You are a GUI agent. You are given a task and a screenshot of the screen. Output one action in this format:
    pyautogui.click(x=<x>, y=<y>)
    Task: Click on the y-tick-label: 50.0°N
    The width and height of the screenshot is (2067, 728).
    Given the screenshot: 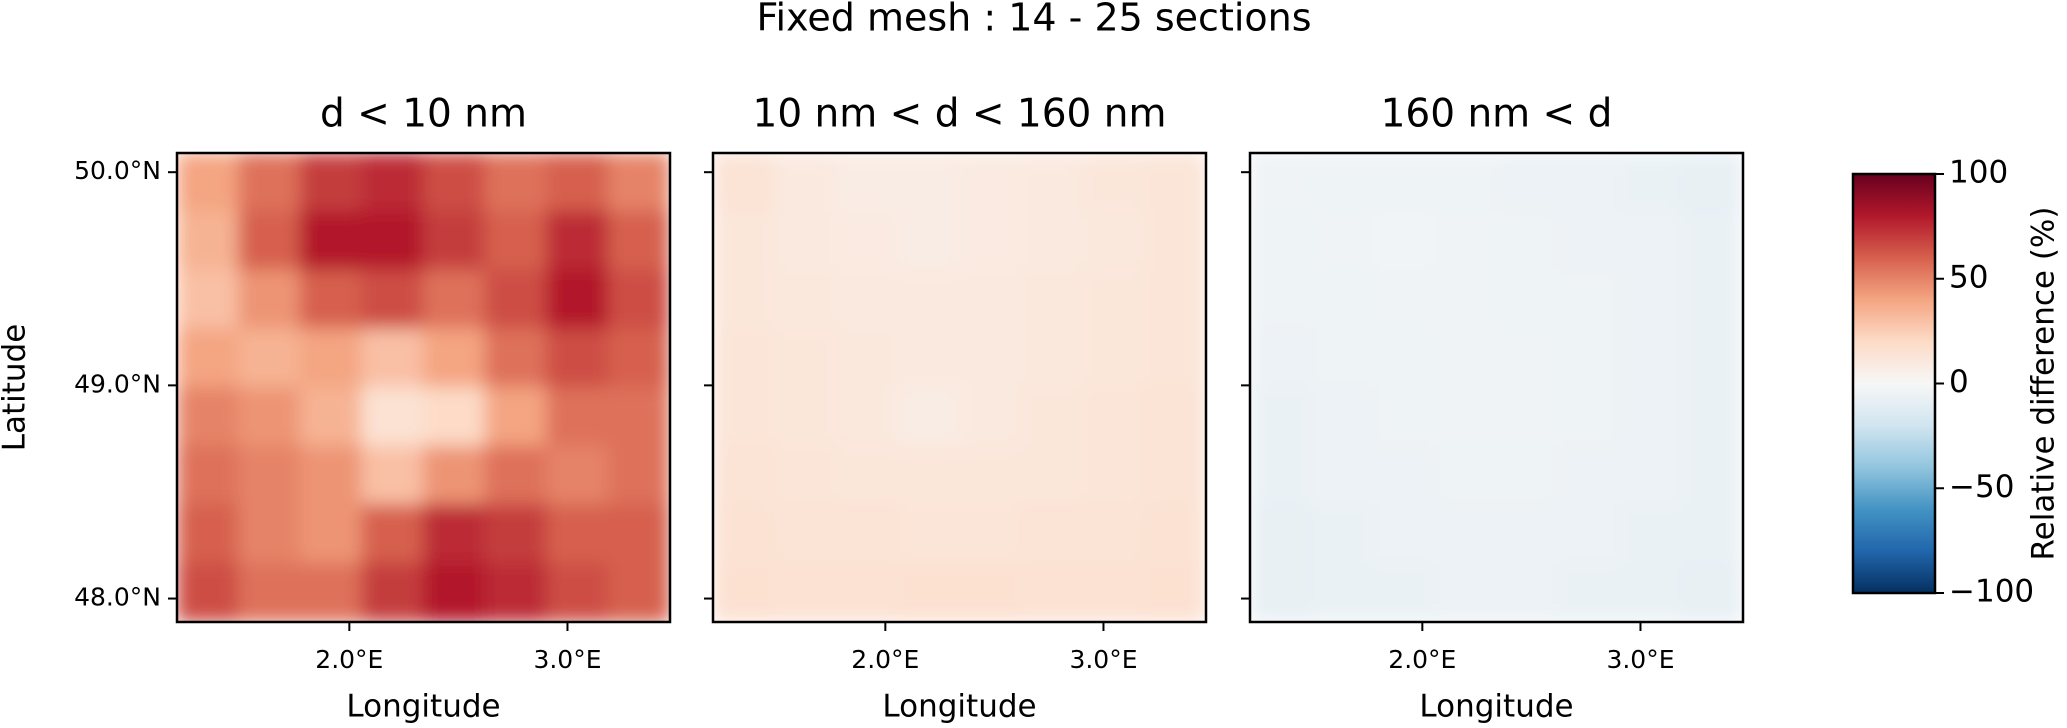 What is the action you would take?
    pyautogui.click(x=117, y=170)
    